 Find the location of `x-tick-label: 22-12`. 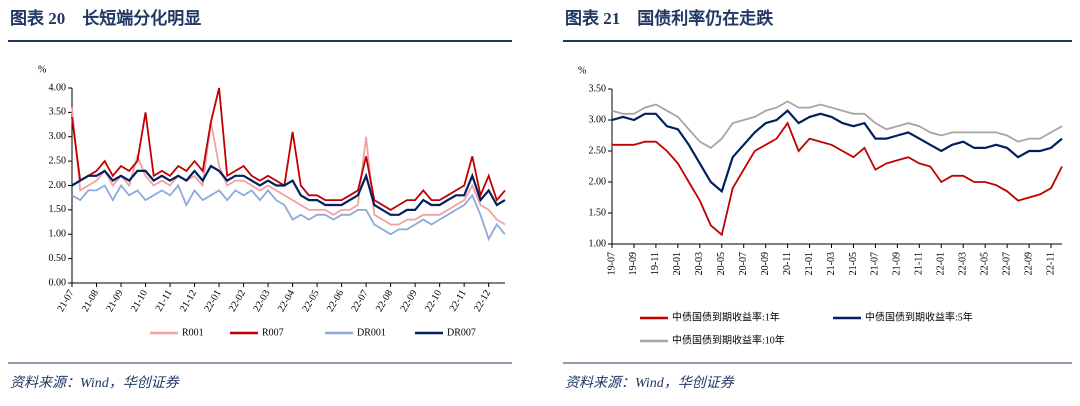

x-tick-label: 22-12 is located at coordinates (482, 301).